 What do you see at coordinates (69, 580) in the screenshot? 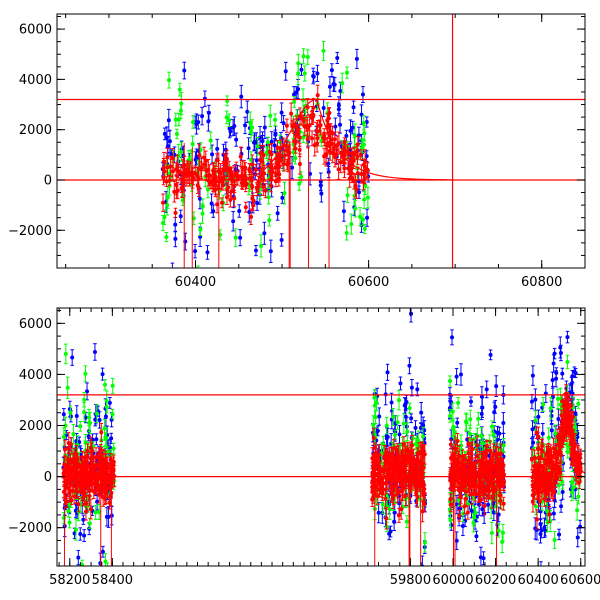
I see `x-tick-label: 58200` at bounding box center [69, 580].